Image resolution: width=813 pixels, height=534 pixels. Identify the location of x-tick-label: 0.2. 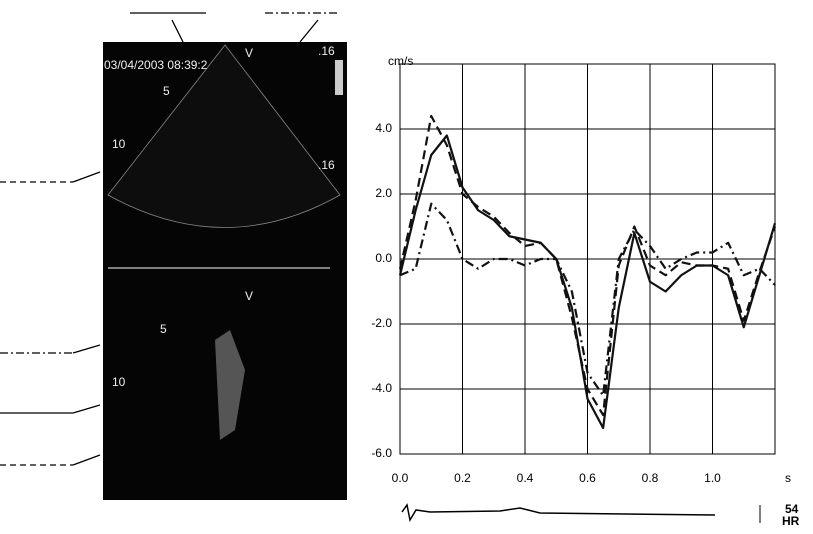
(462, 478).